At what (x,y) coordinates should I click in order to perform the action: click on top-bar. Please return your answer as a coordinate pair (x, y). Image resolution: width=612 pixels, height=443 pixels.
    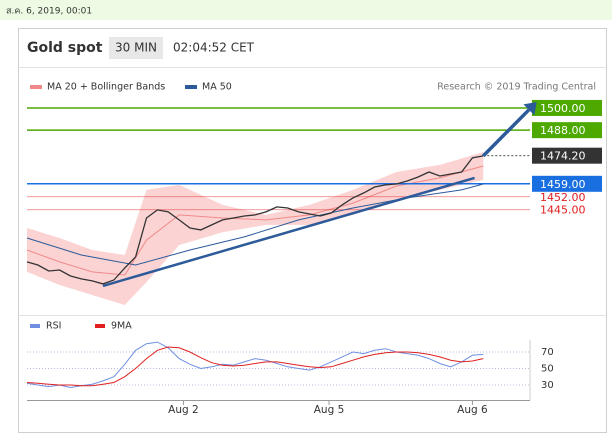
    Looking at the image, I should click on (306, 10).